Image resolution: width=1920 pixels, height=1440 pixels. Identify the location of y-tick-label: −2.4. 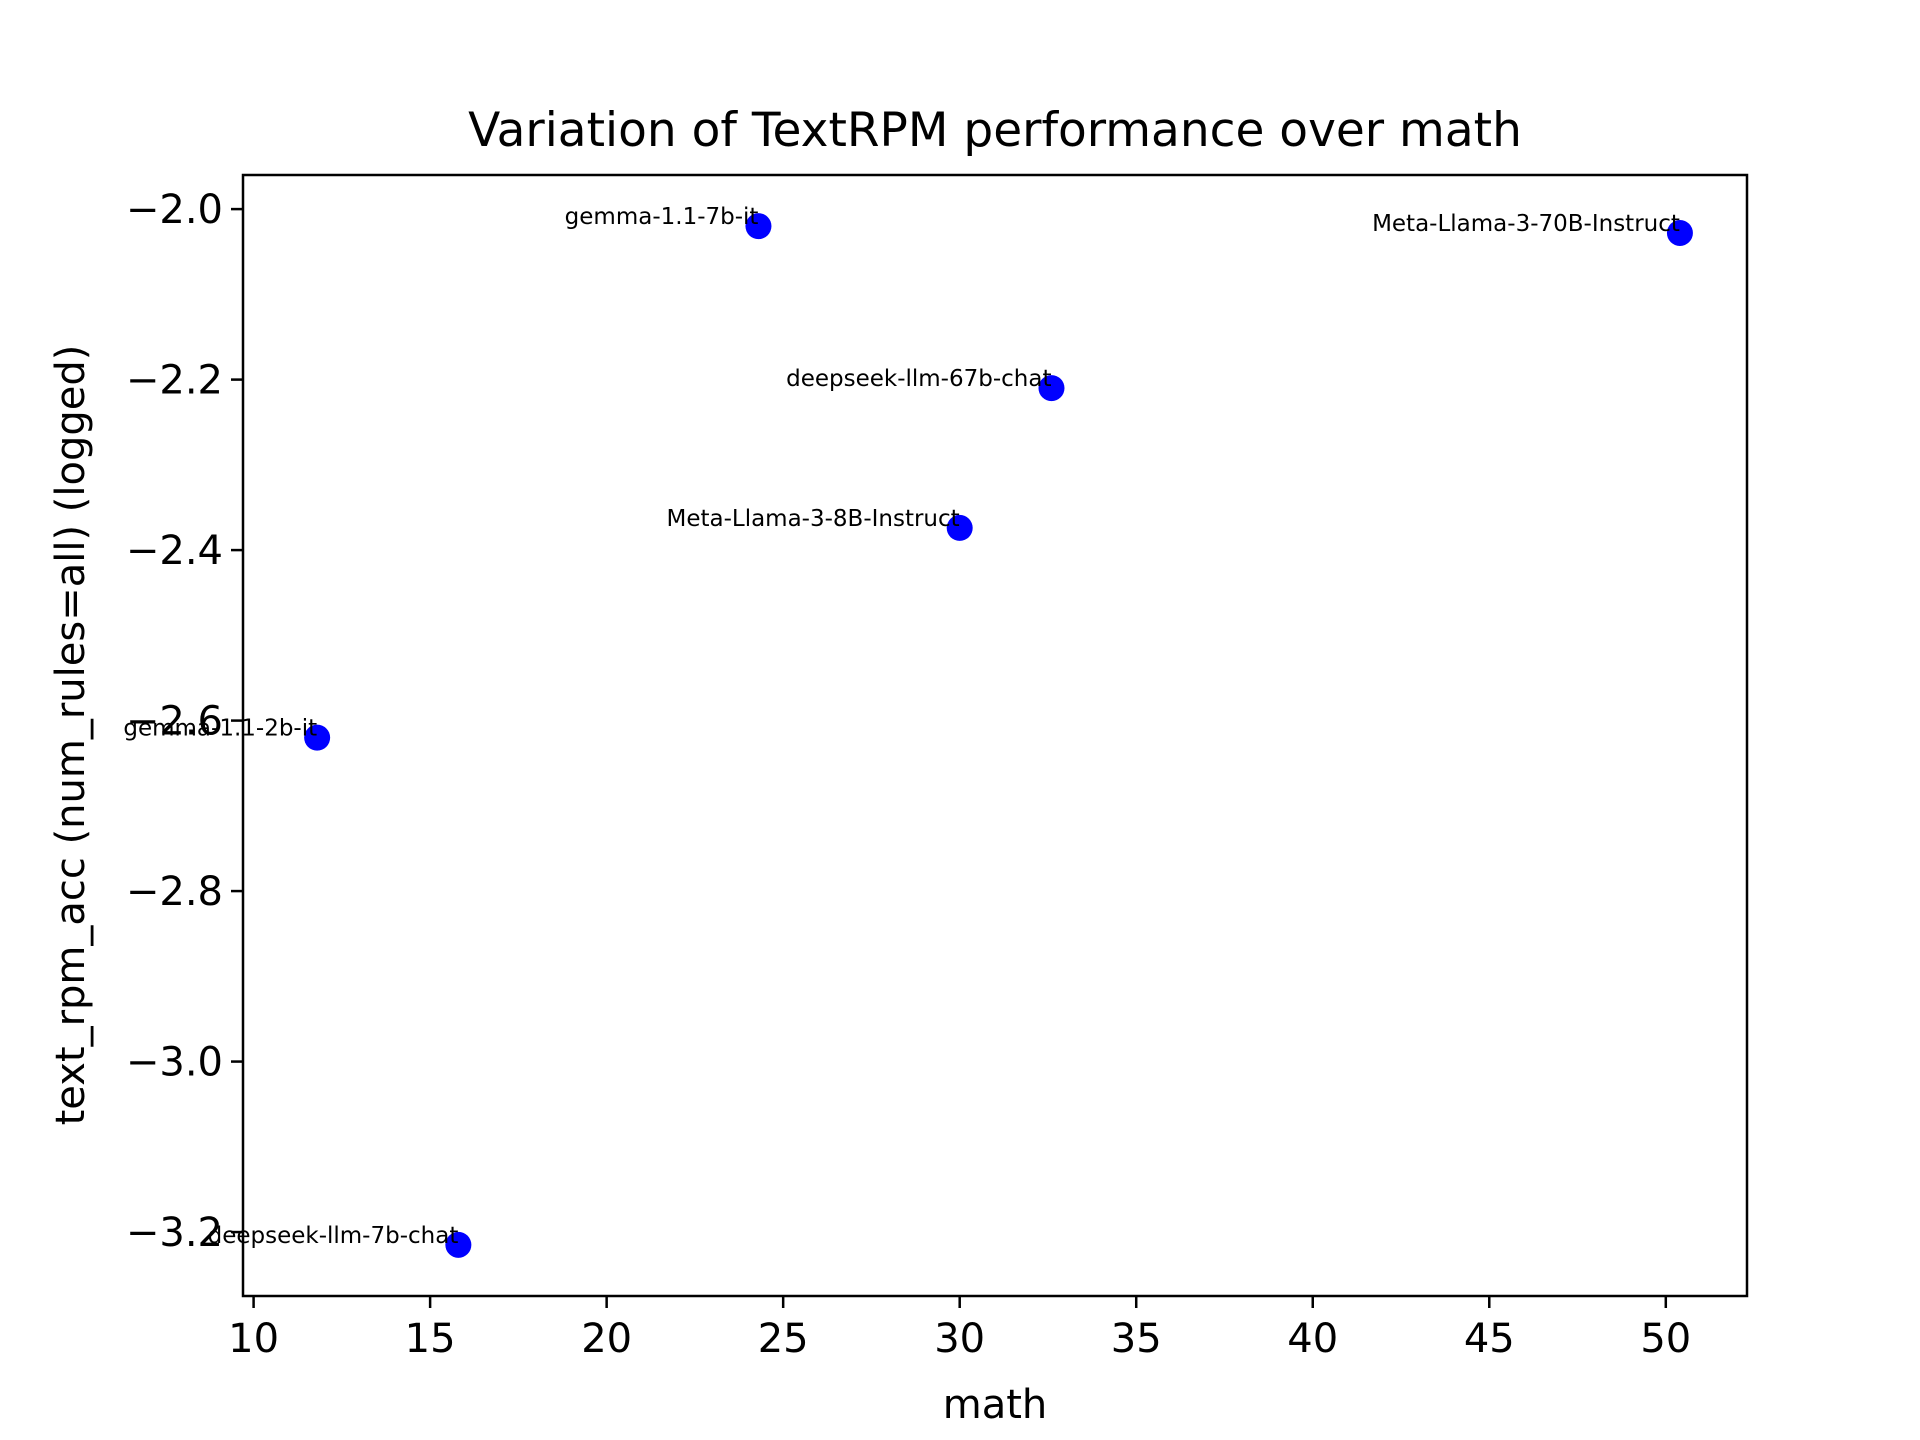
(174, 551).